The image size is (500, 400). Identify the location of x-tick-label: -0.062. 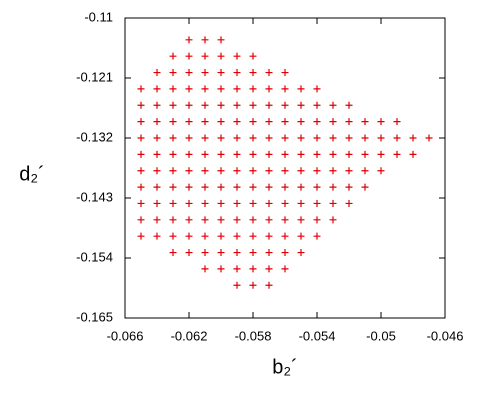
(189, 335).